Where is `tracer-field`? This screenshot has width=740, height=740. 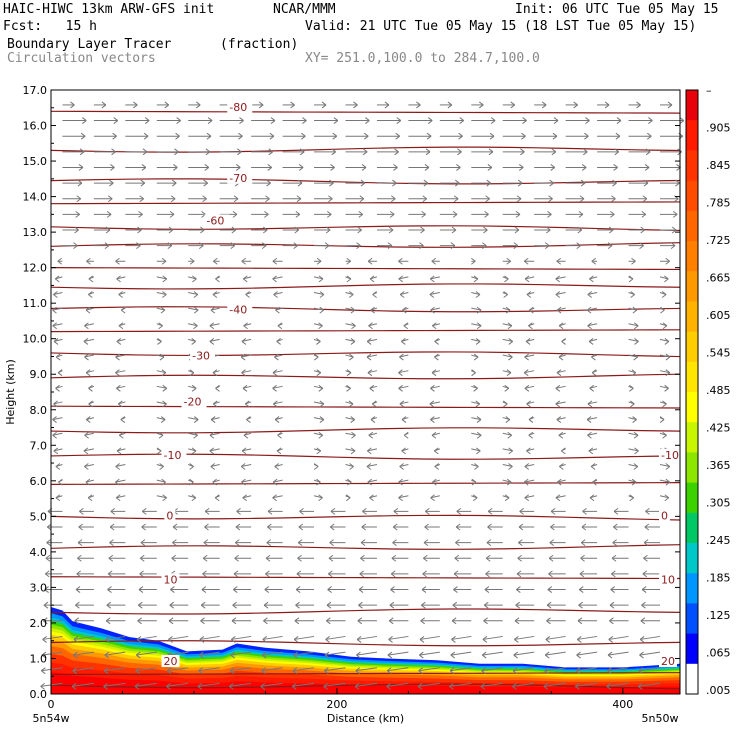 tracer-field is located at coordinates (365, 650).